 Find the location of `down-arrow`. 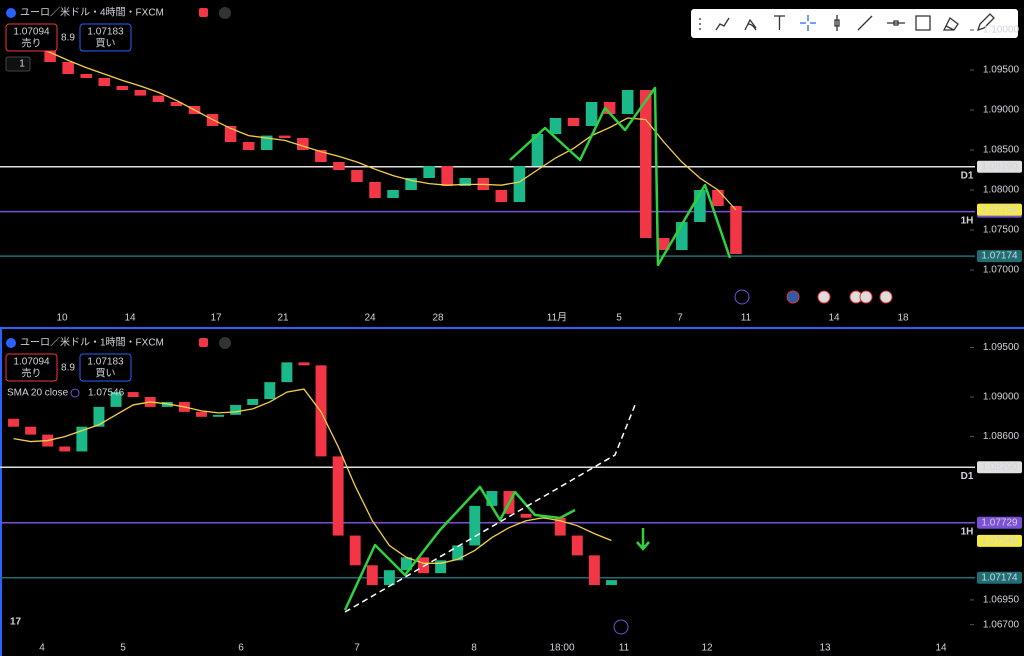

down-arrow is located at coordinates (643, 539).